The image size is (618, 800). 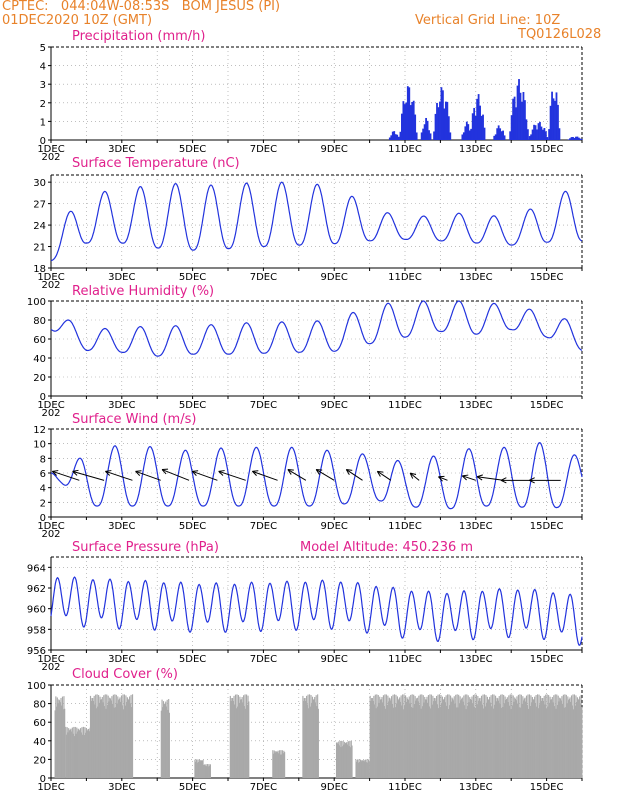 I want to click on x-tick-label: 7DEC, so click(x=263, y=659).